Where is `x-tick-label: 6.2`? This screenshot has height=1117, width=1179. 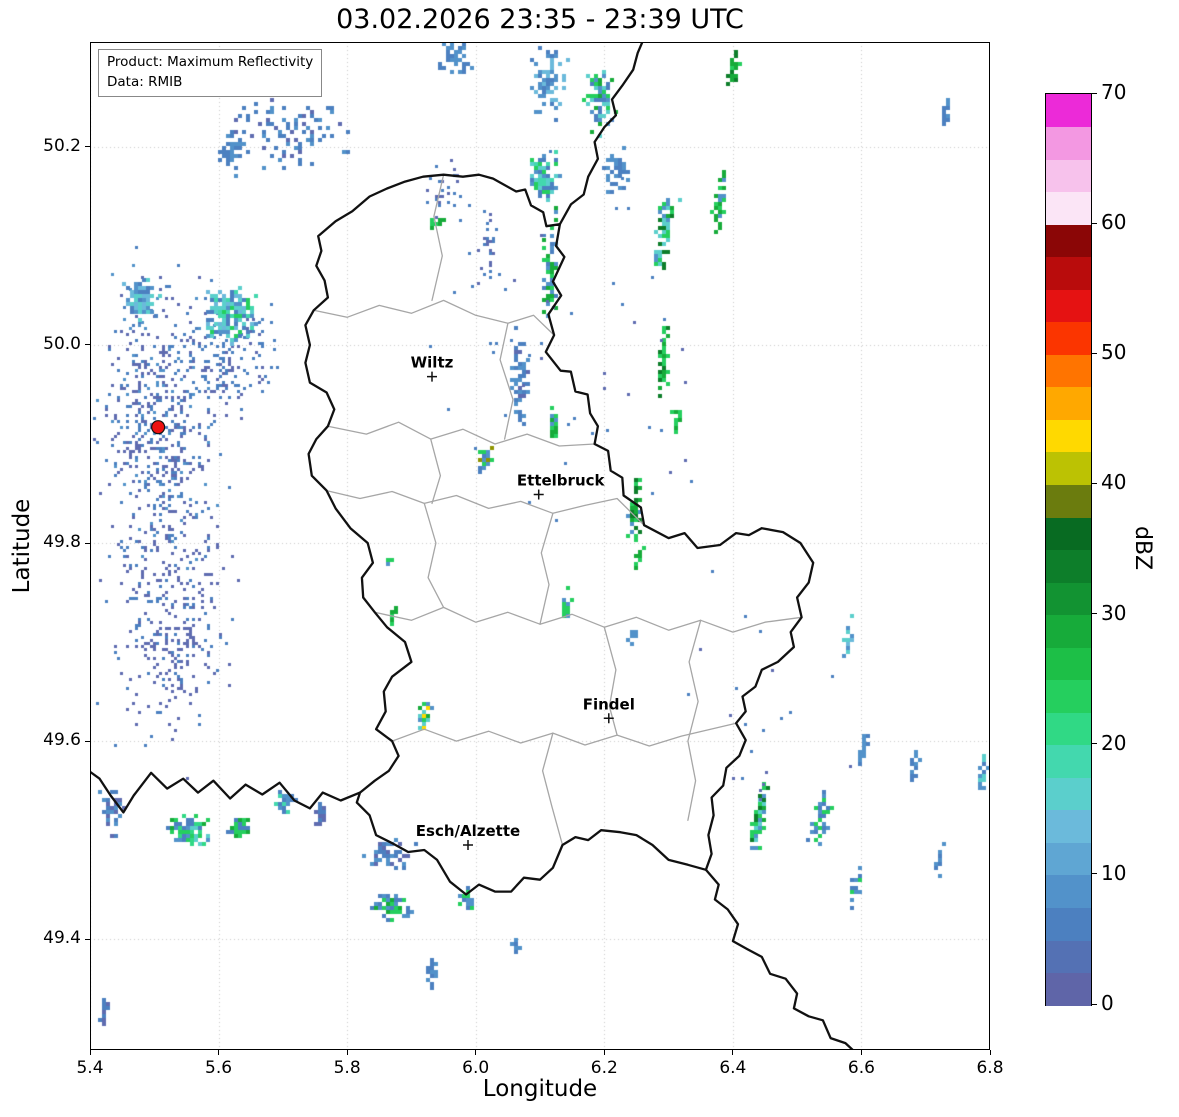 x-tick-label: 6.2 is located at coordinates (604, 1068).